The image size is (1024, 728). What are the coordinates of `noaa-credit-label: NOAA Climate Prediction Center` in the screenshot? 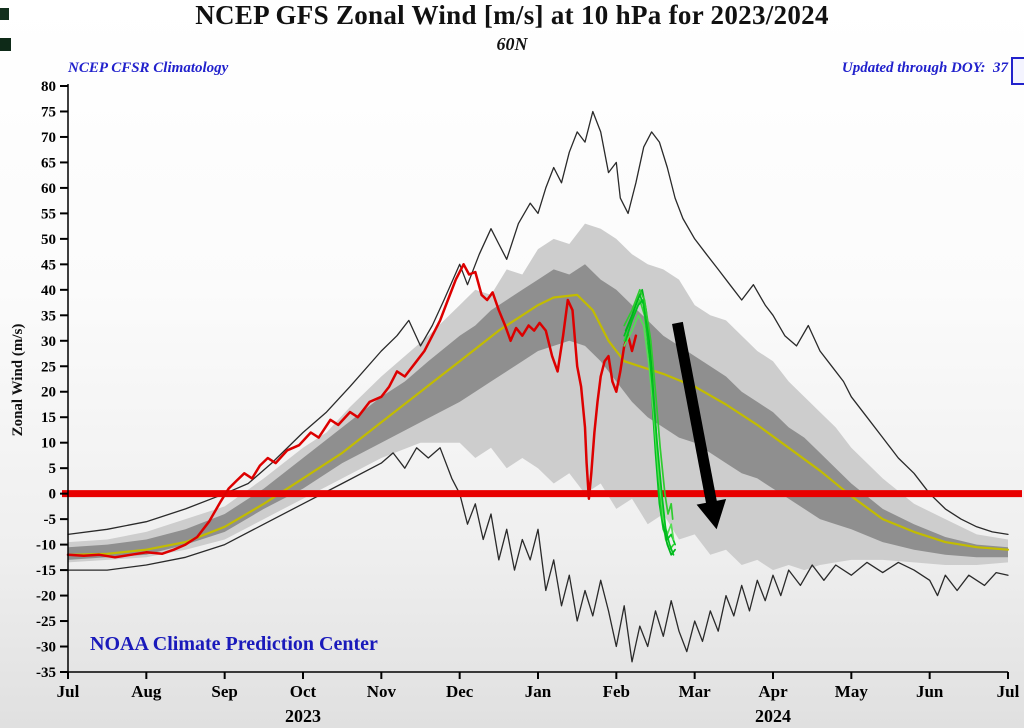 It's located at (234, 644).